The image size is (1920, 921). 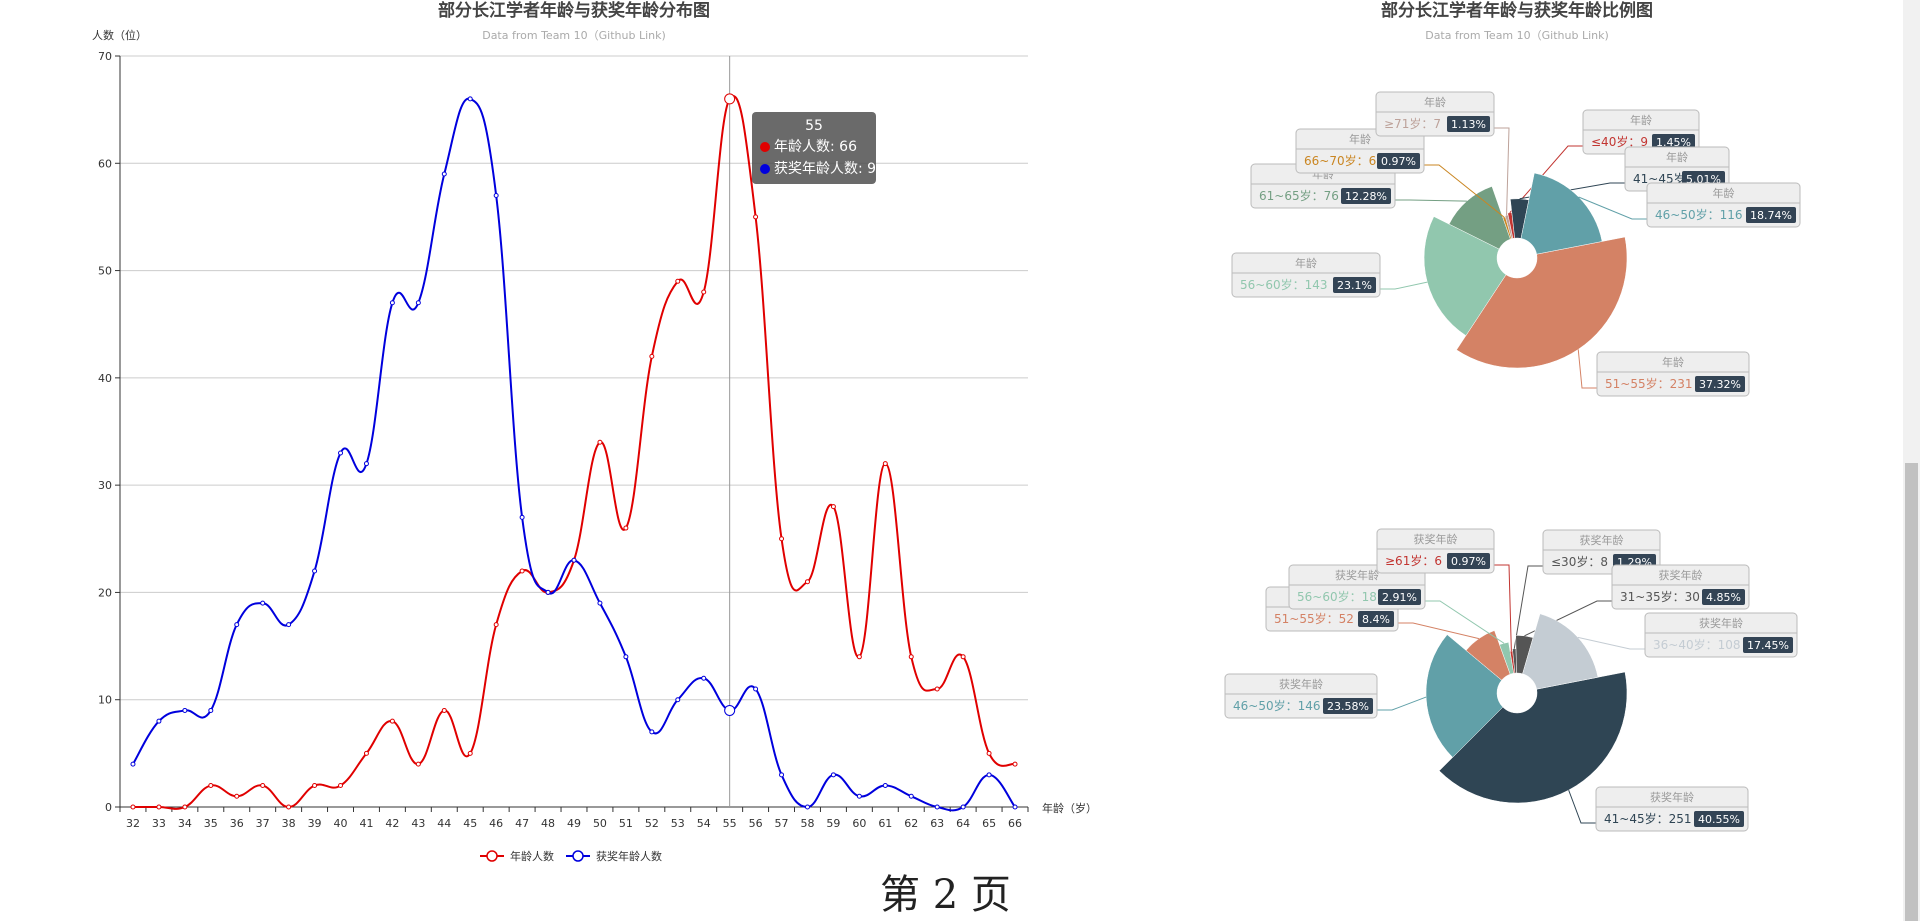 I want to click on rose2-label-percent: 2.91%, so click(x=1399, y=597).